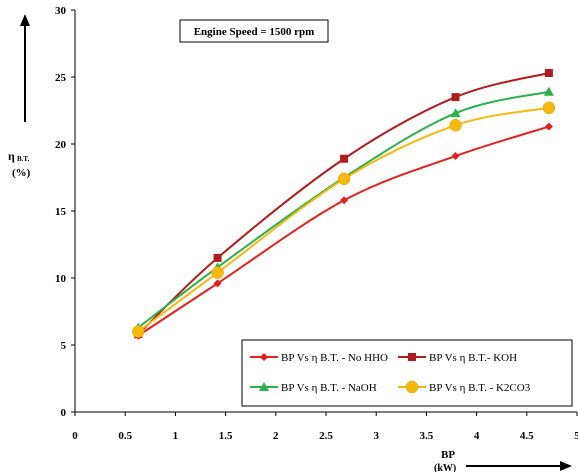 The image size is (578, 472). I want to click on annotation-box: Engine Speed = 1500 rpm, so click(254, 31).